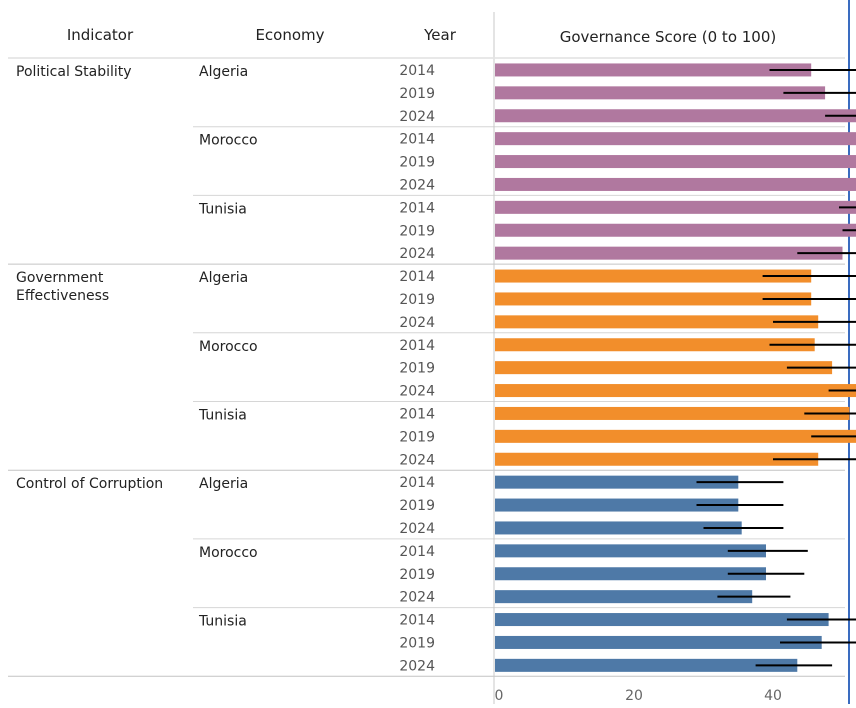 The image size is (856, 708). I want to click on x-tick-label: 0, so click(499, 696).